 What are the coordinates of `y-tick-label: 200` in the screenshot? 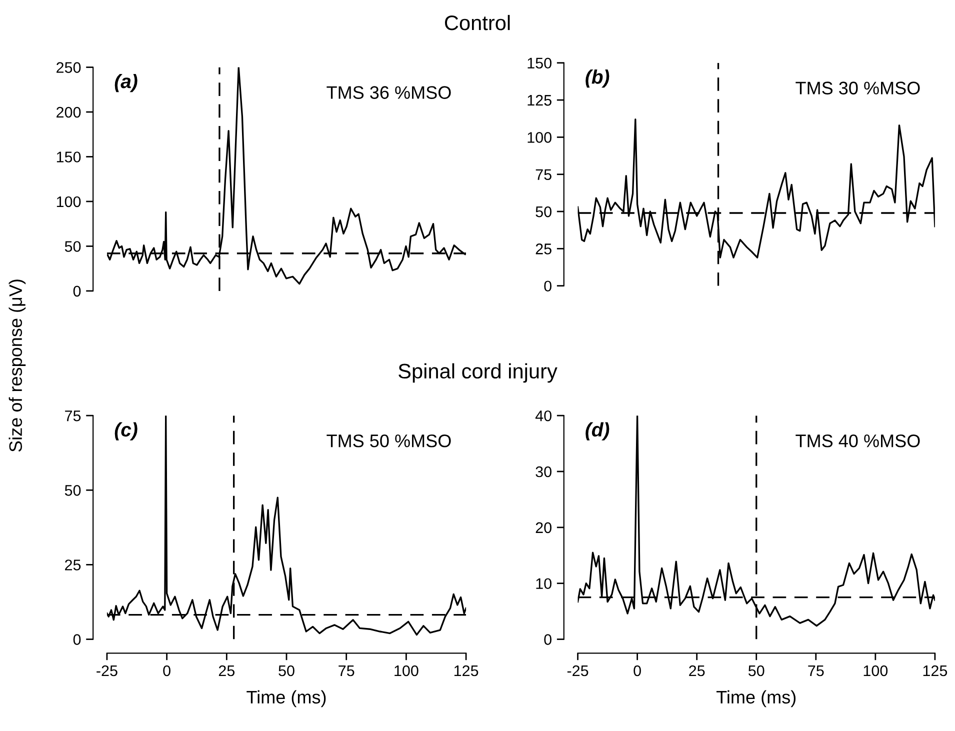 It's located at (68, 112).